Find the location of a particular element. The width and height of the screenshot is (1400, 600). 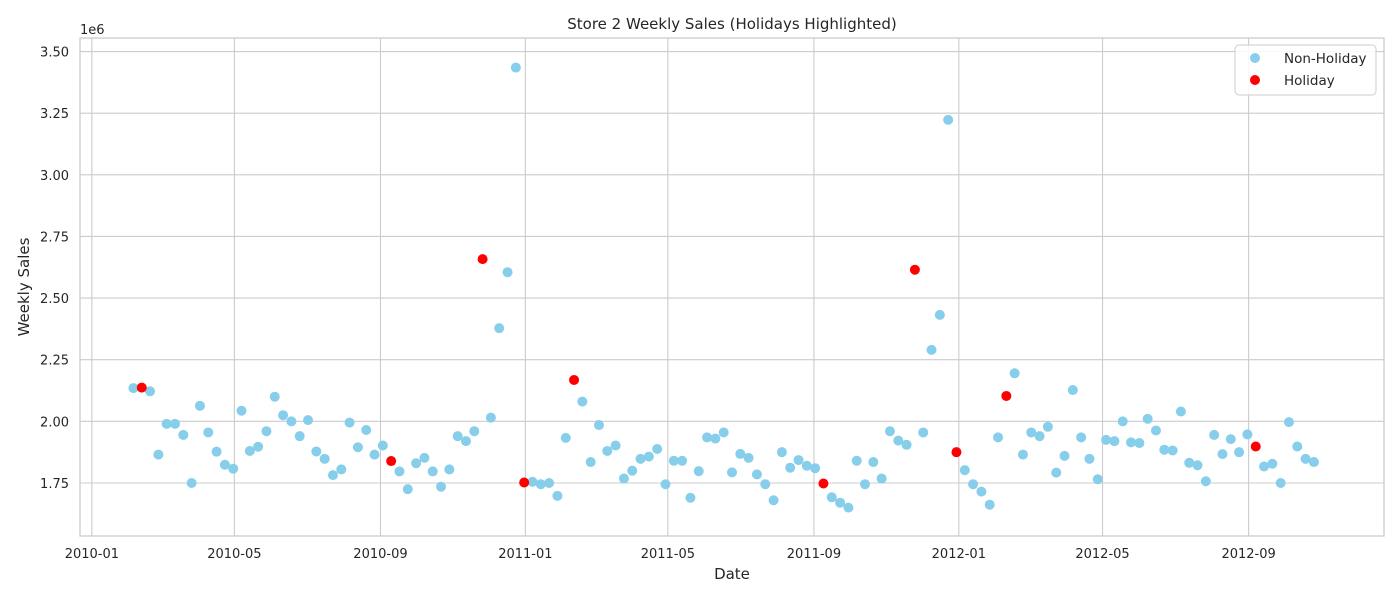

x-tick-label: 2012-01 is located at coordinates (959, 554).